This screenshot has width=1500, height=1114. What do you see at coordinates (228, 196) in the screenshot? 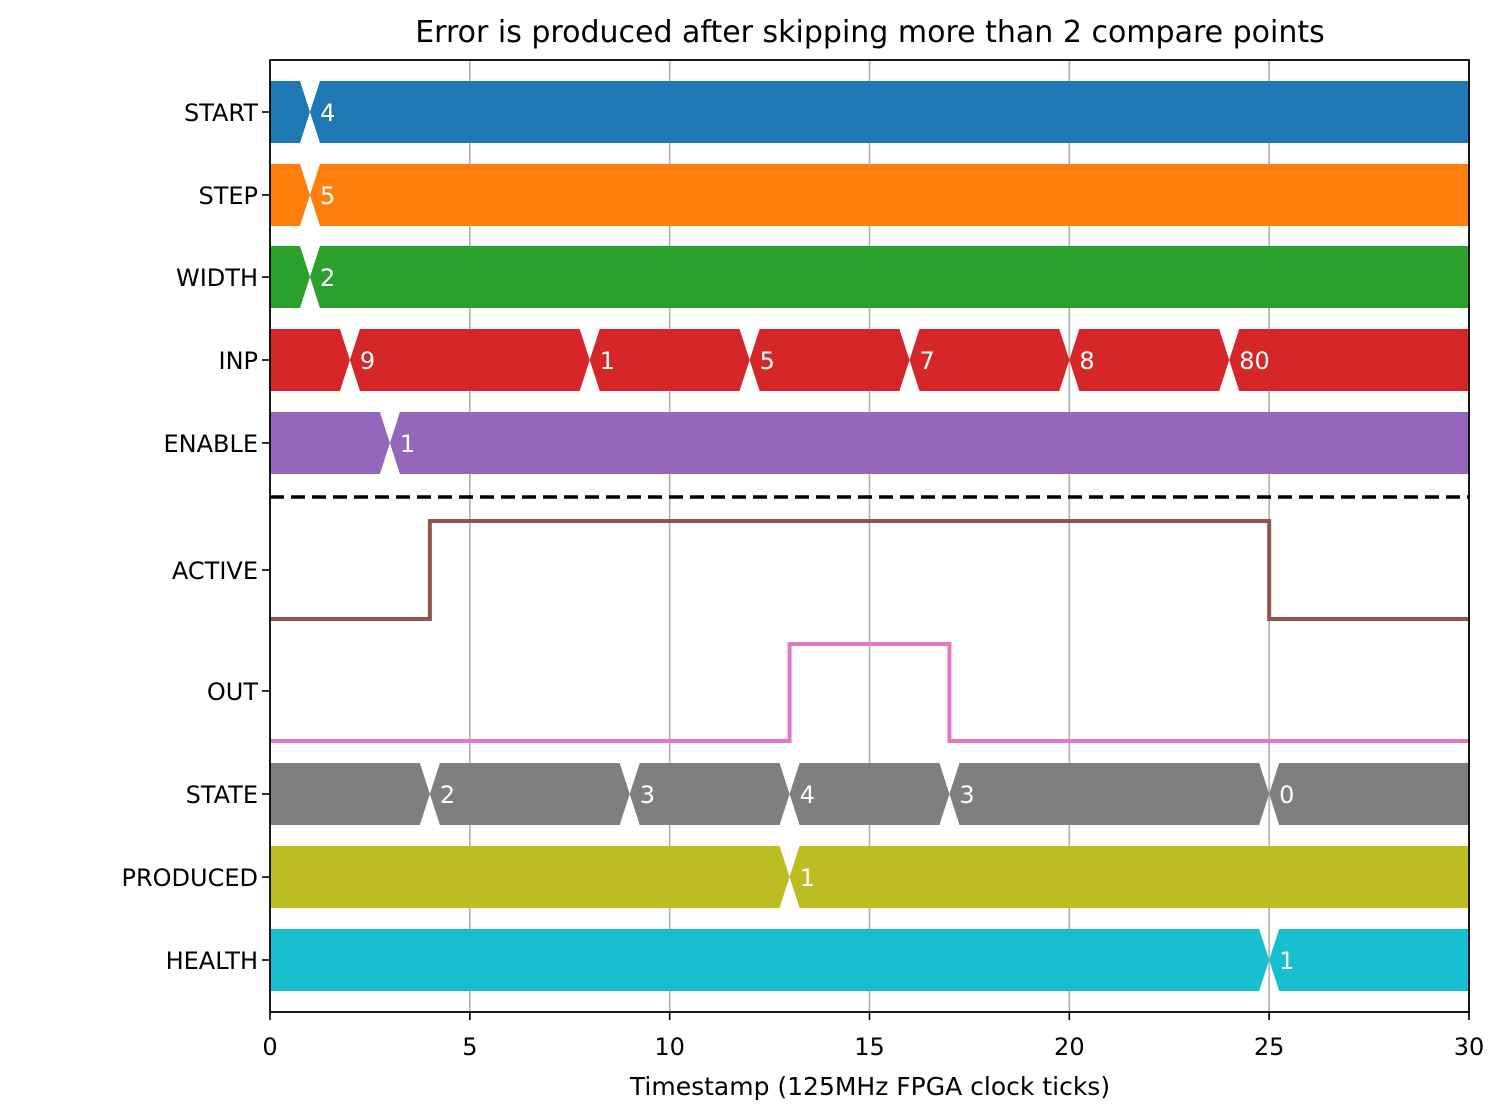
I see `signal-label-step: STEP` at bounding box center [228, 196].